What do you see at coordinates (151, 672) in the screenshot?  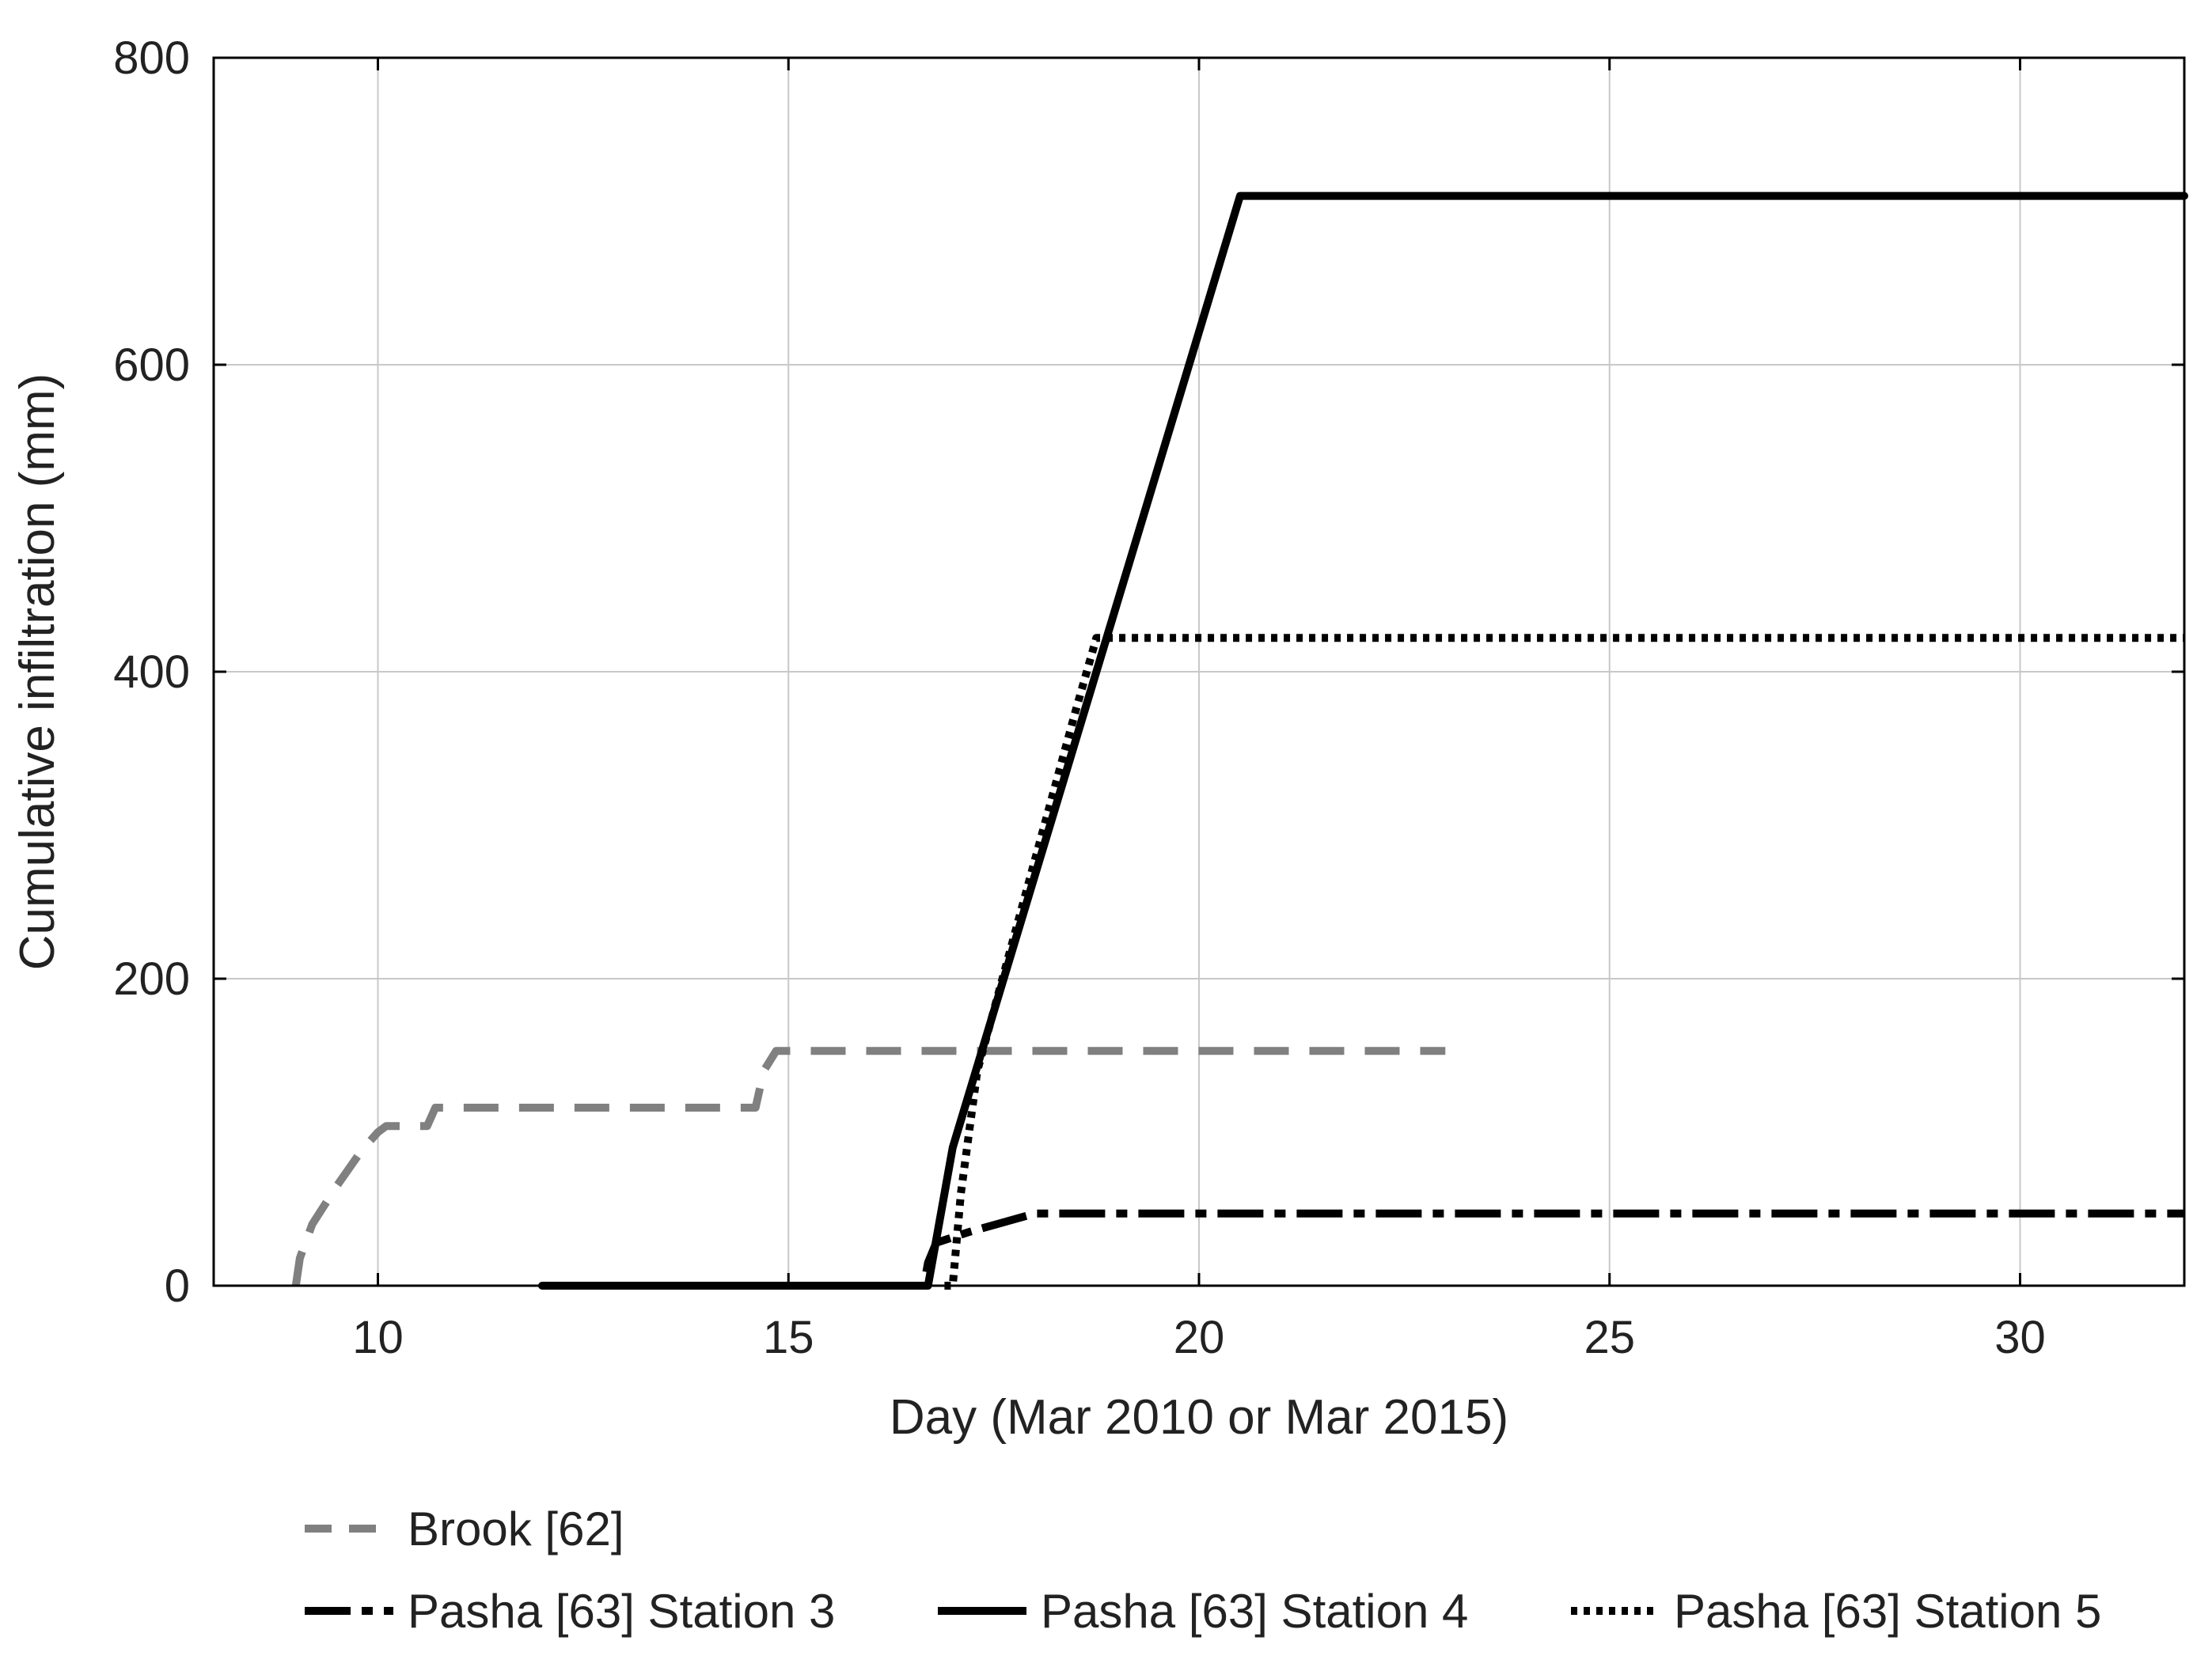 I see `y-tick-label: 400` at bounding box center [151, 672].